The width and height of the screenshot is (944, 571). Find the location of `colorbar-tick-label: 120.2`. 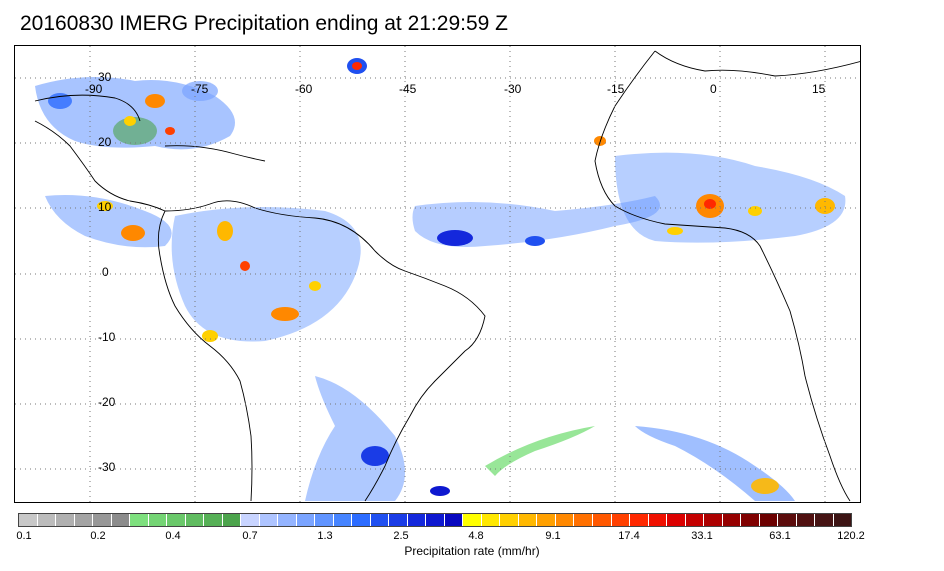

colorbar-tick-label: 120.2 is located at coordinates (851, 536).